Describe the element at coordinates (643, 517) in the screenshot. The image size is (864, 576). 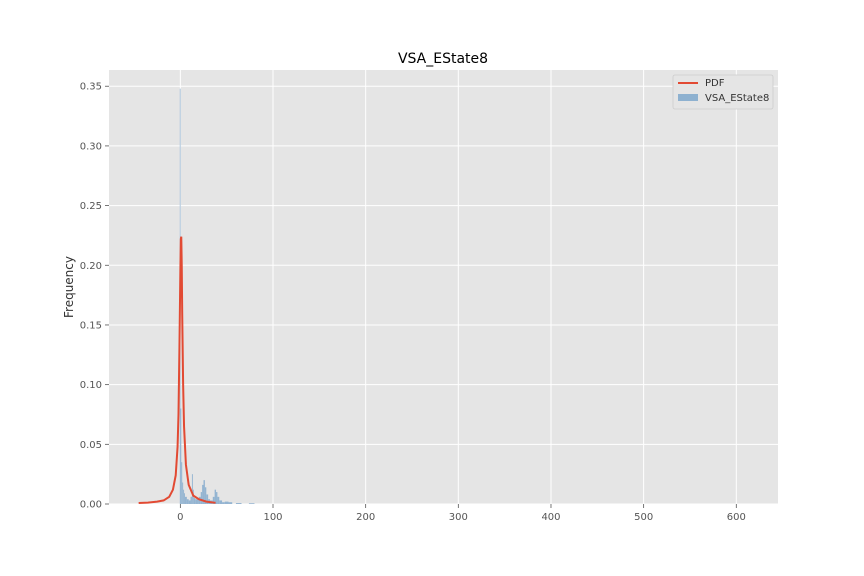
I see `x-tick-label: 500` at that location.